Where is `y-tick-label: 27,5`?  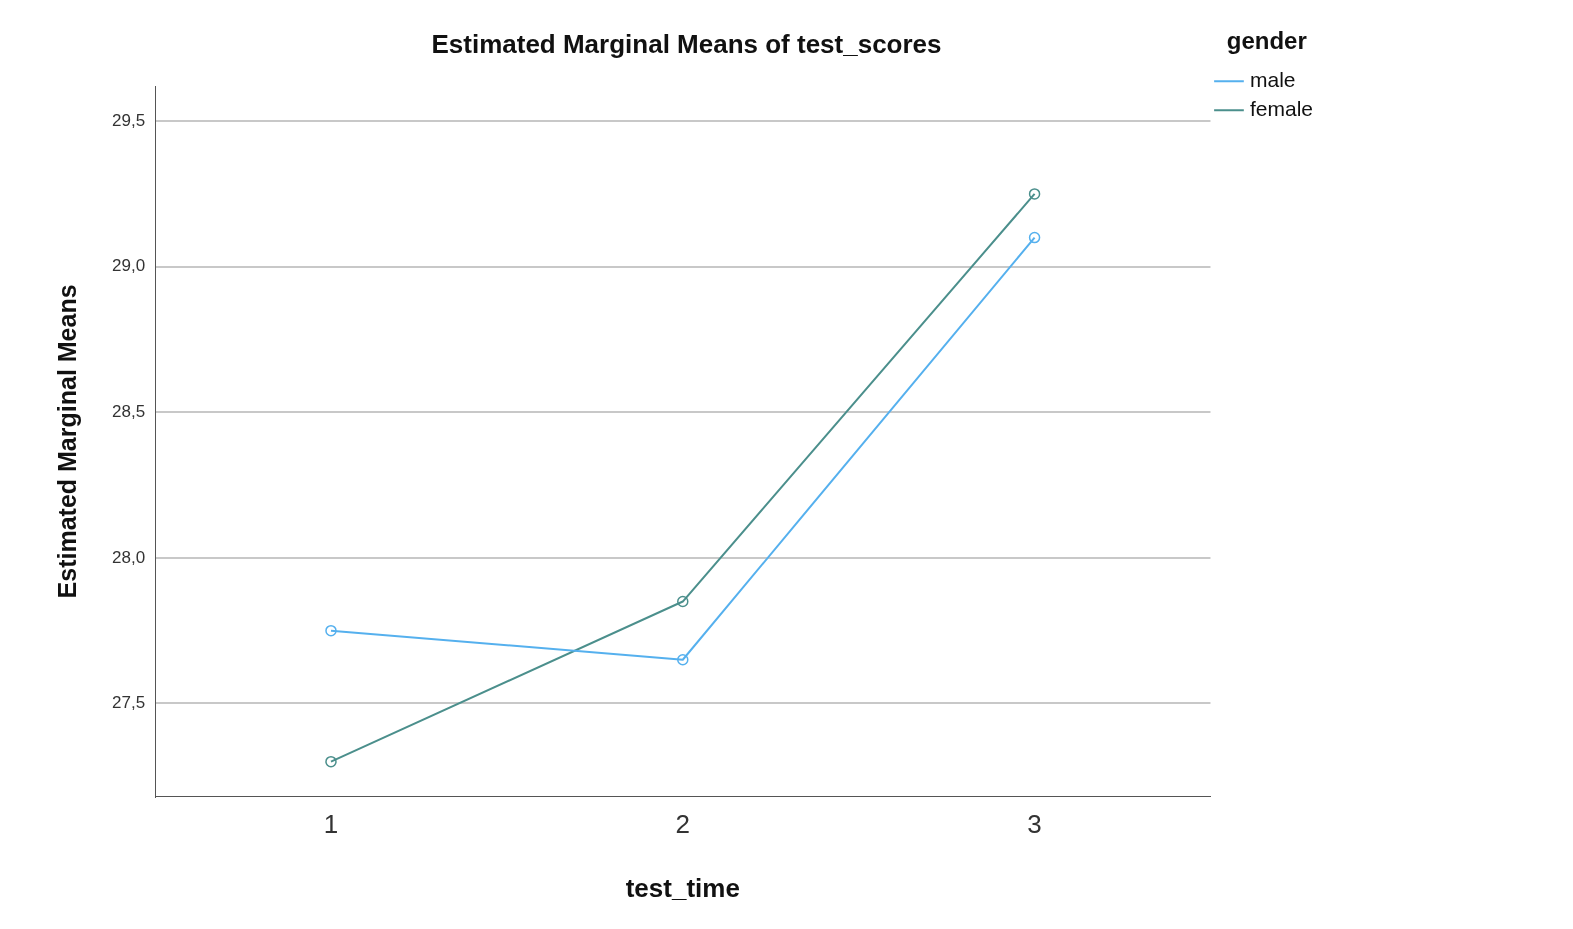 y-tick-label: 27,5 is located at coordinates (128, 703).